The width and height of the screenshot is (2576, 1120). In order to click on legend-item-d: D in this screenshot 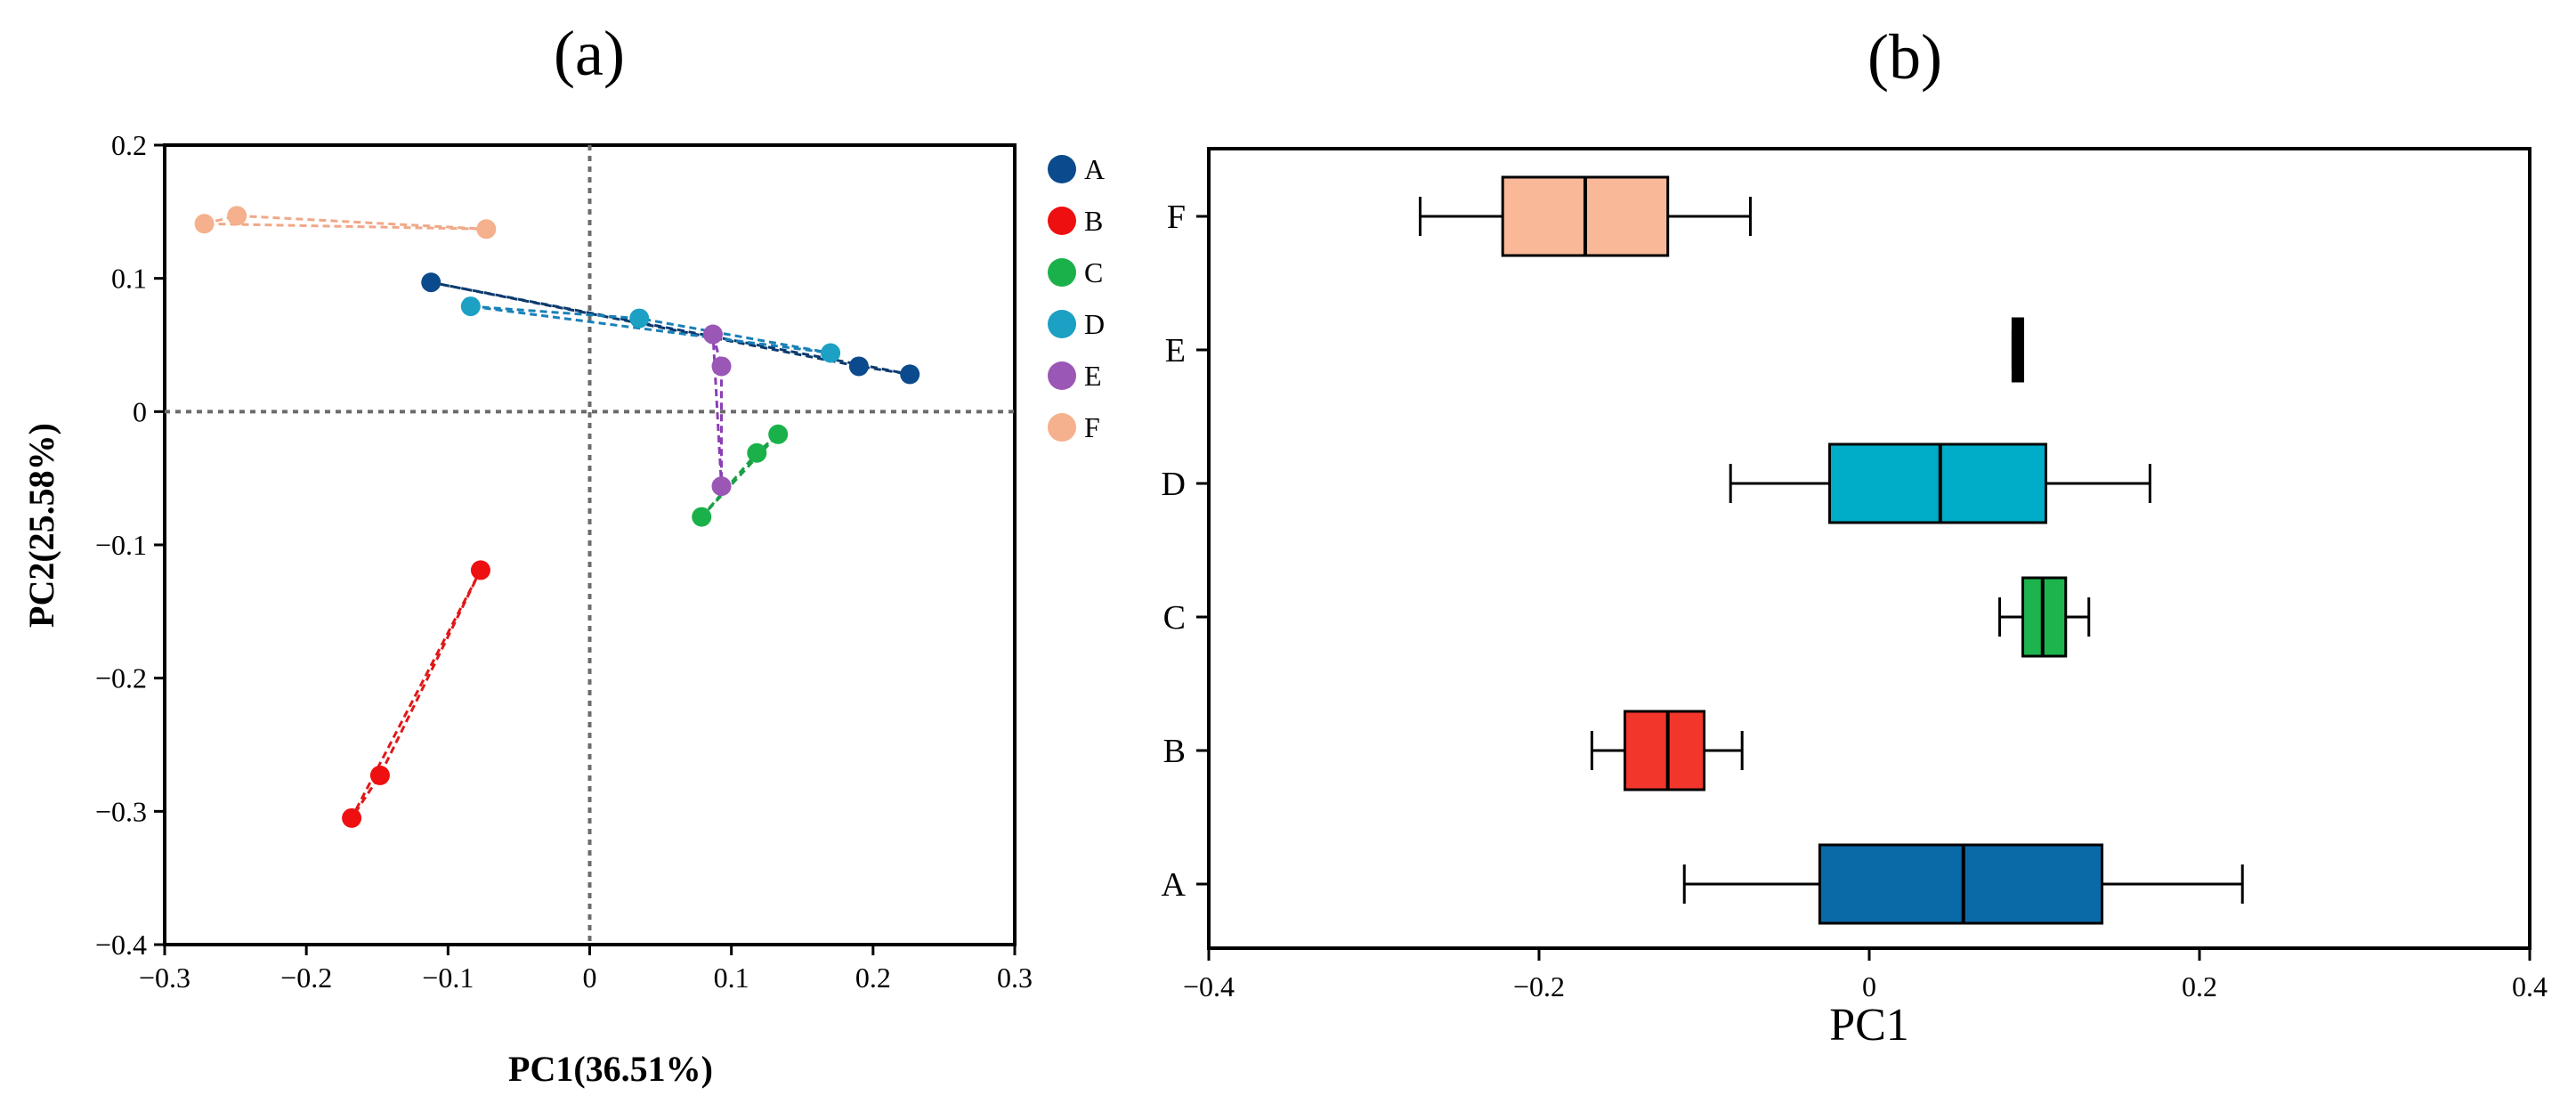, I will do `click(1076, 324)`.